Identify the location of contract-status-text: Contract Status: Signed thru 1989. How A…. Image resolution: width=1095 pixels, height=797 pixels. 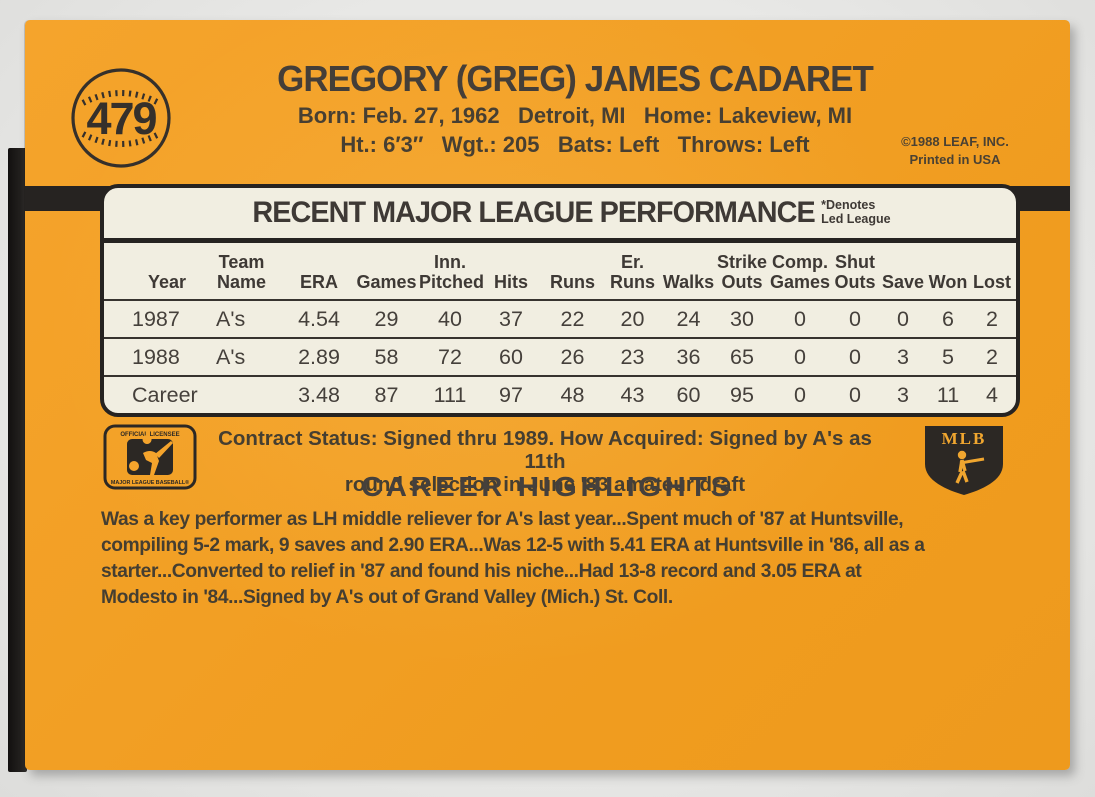
(545, 462).